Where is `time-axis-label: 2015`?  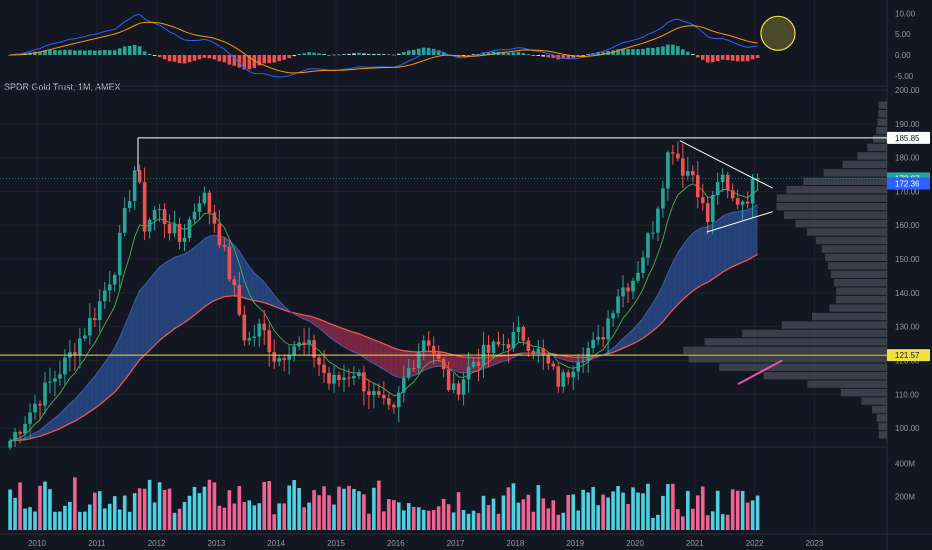 time-axis-label: 2015 is located at coordinates (336, 543).